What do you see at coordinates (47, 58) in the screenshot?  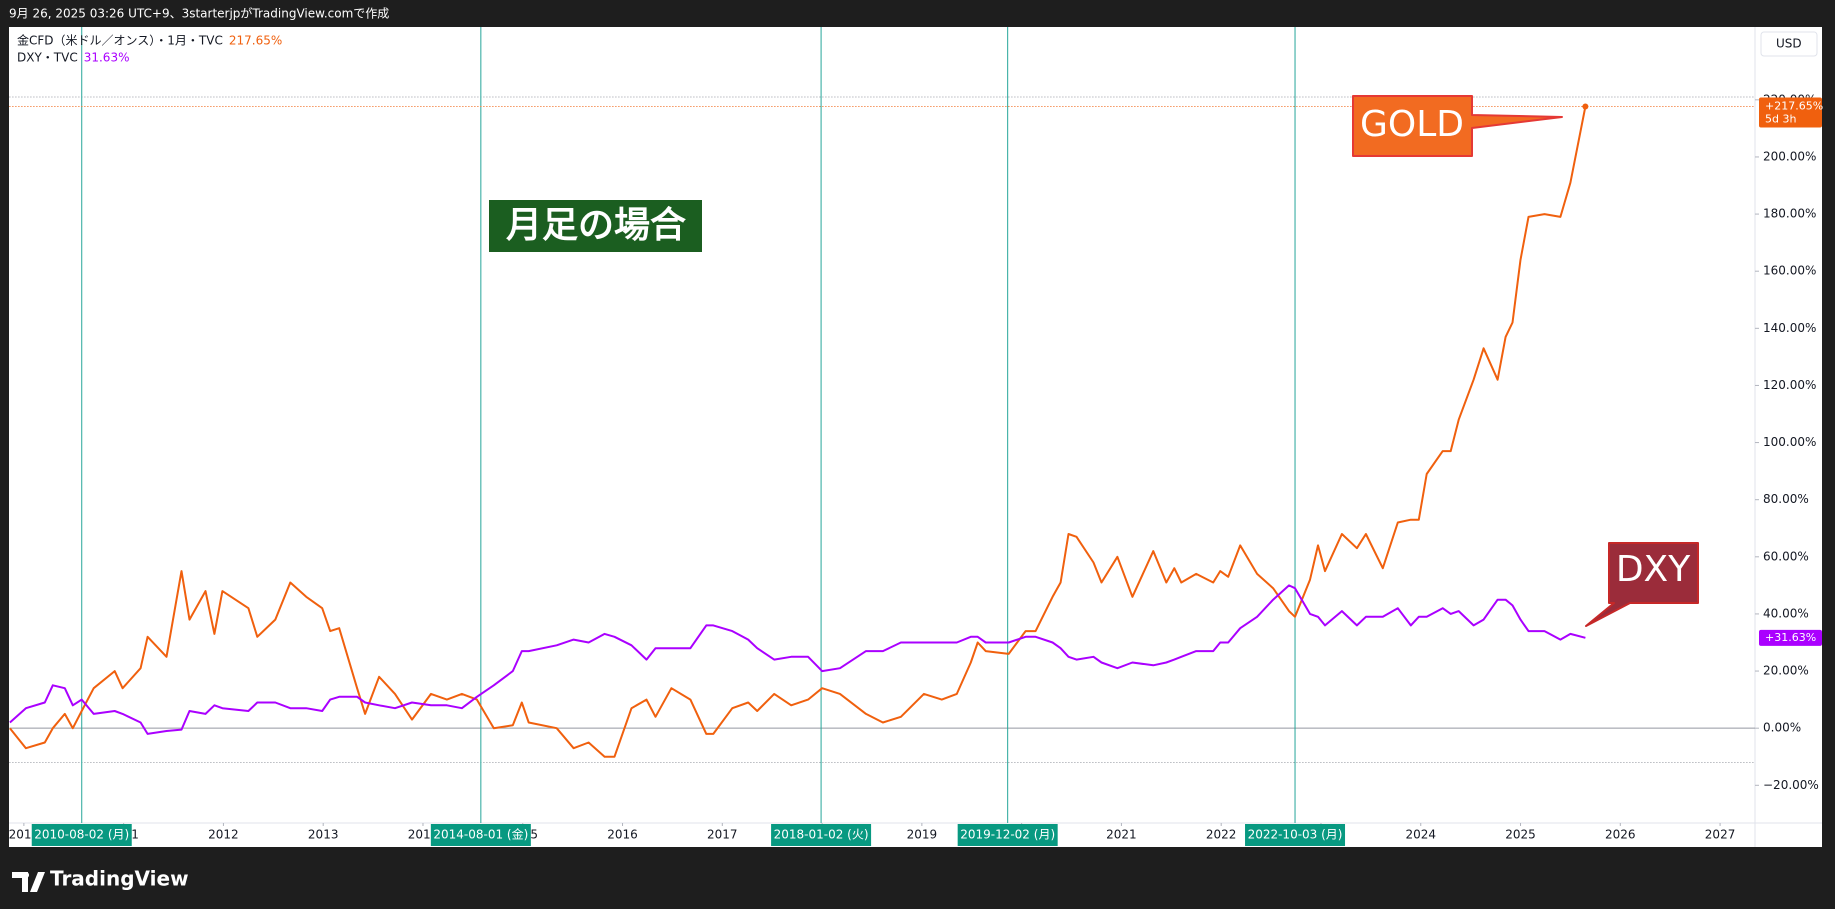 I see `legend-name: DXY・TVC` at bounding box center [47, 58].